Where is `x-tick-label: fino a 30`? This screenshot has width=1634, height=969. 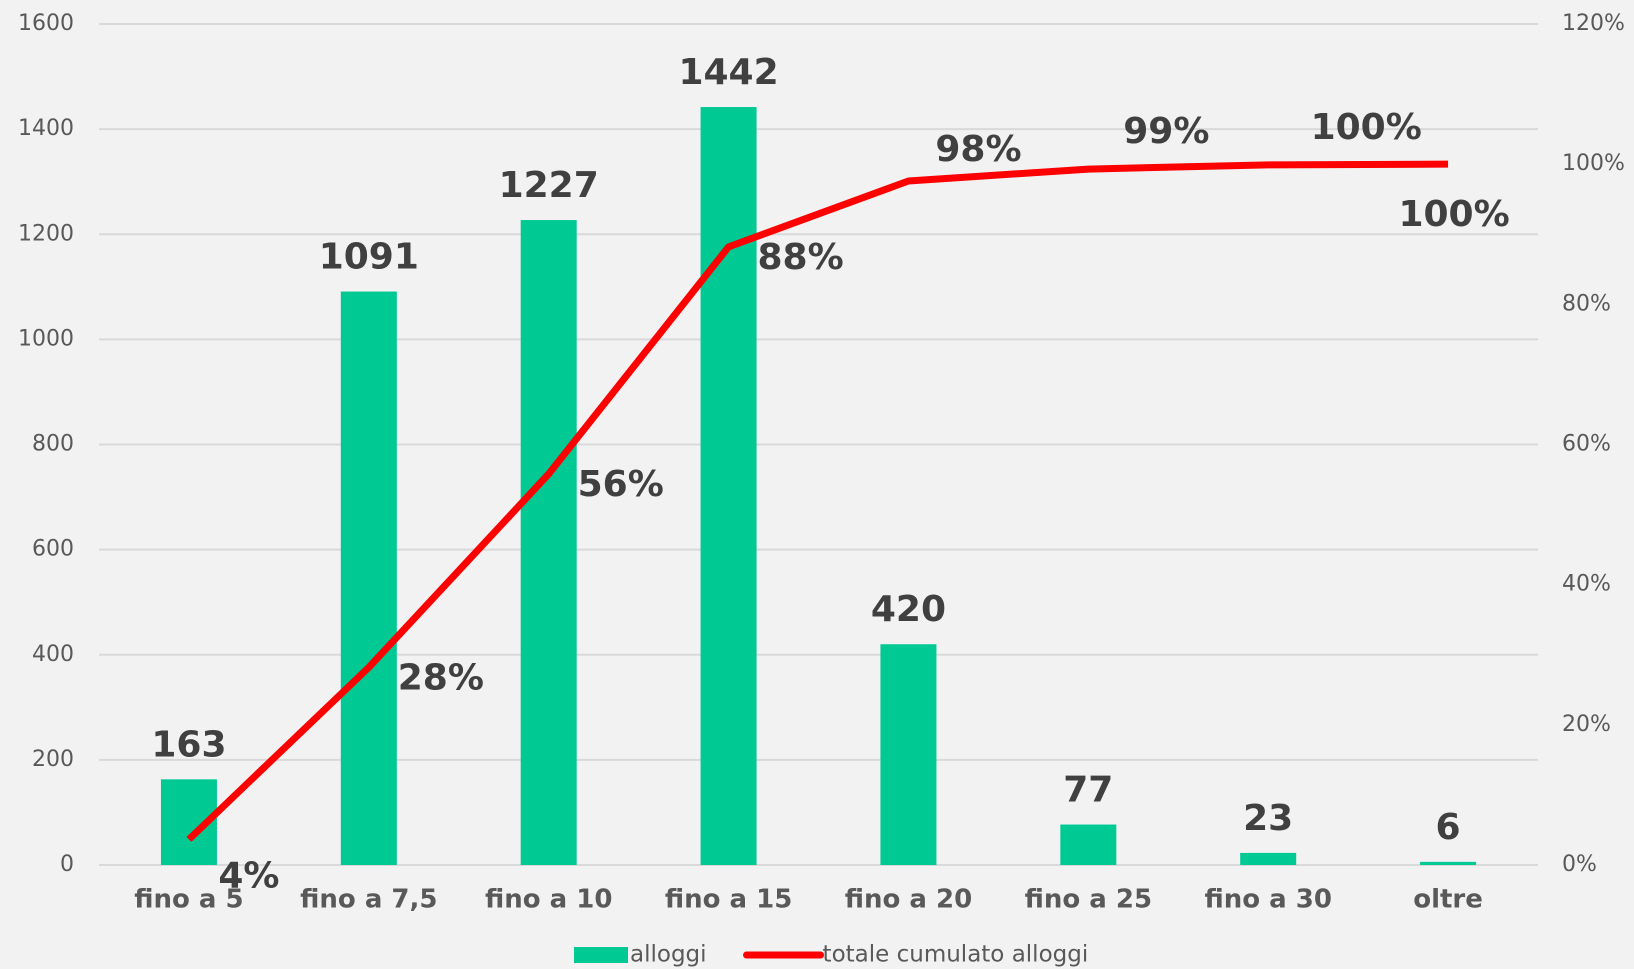
x-tick-label: fino a 30 is located at coordinates (1267, 900).